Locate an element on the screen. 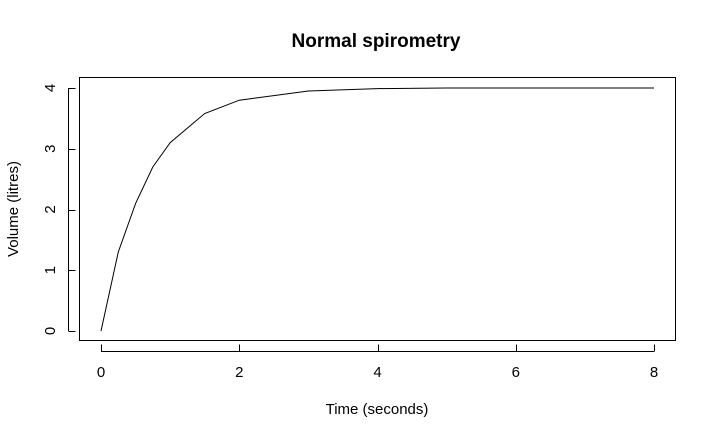 The image size is (716, 439). y-tick-label: 1 is located at coordinates (50, 270).